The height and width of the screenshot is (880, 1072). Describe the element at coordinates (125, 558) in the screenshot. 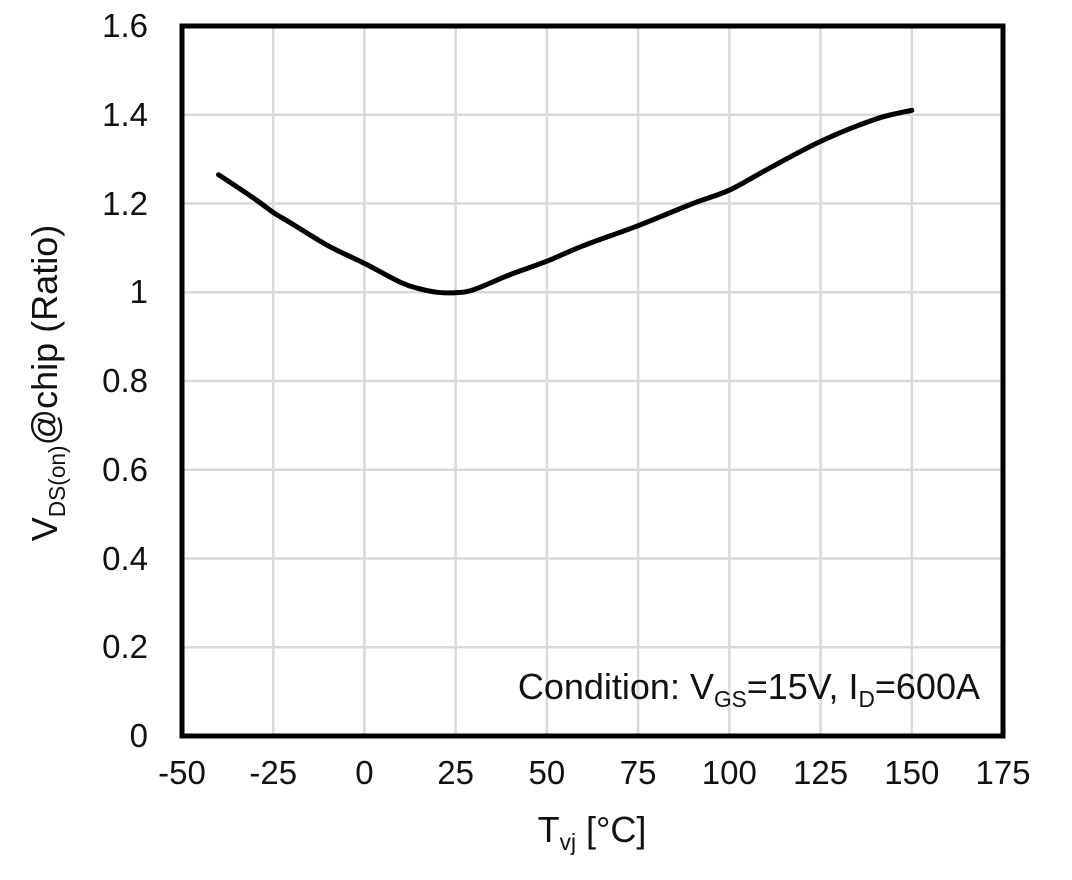

I see `y-tick-label: 0.4` at that location.